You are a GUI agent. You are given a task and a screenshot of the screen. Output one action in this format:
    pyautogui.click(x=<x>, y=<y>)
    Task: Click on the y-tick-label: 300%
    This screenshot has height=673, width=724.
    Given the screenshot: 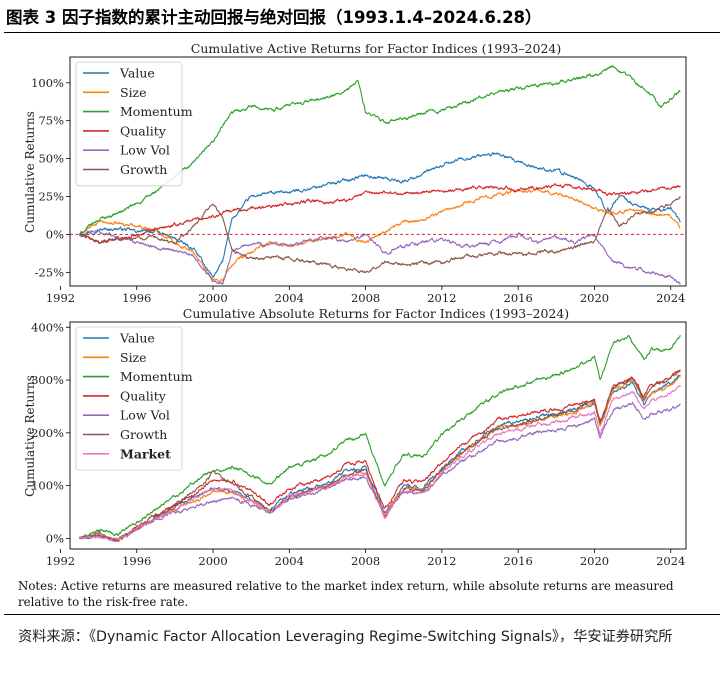 What is the action you would take?
    pyautogui.click(x=47, y=380)
    